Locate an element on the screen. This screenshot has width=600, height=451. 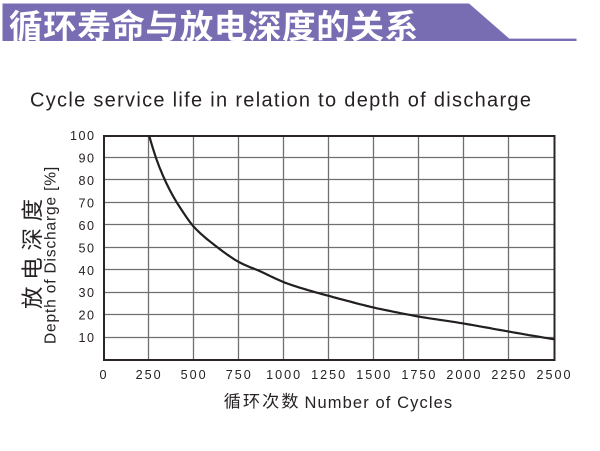
svg-text: 30 is located at coordinates (86, 293).